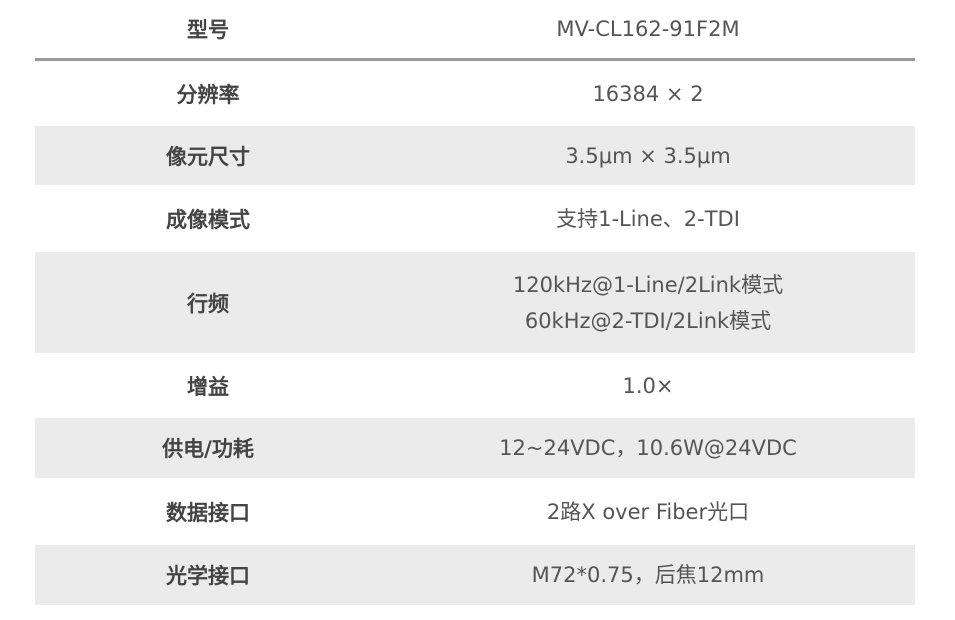 The width and height of the screenshot is (955, 620). What do you see at coordinates (475, 93) in the screenshot?
I see `table-row: 分辨率 16384 × 2` at bounding box center [475, 93].